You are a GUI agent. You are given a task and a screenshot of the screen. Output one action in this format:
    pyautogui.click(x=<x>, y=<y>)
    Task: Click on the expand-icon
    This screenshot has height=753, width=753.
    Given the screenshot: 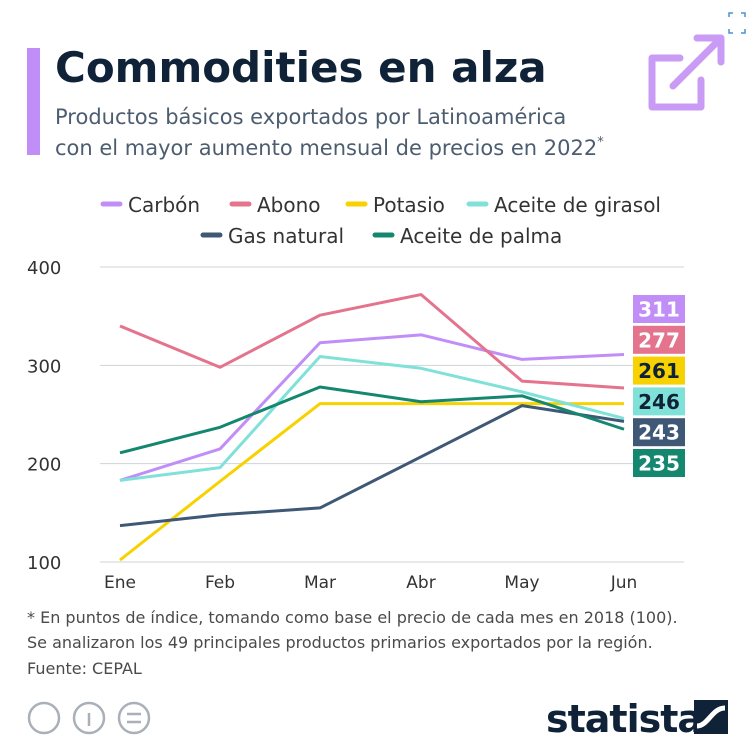 What is the action you would take?
    pyautogui.click(x=737, y=23)
    